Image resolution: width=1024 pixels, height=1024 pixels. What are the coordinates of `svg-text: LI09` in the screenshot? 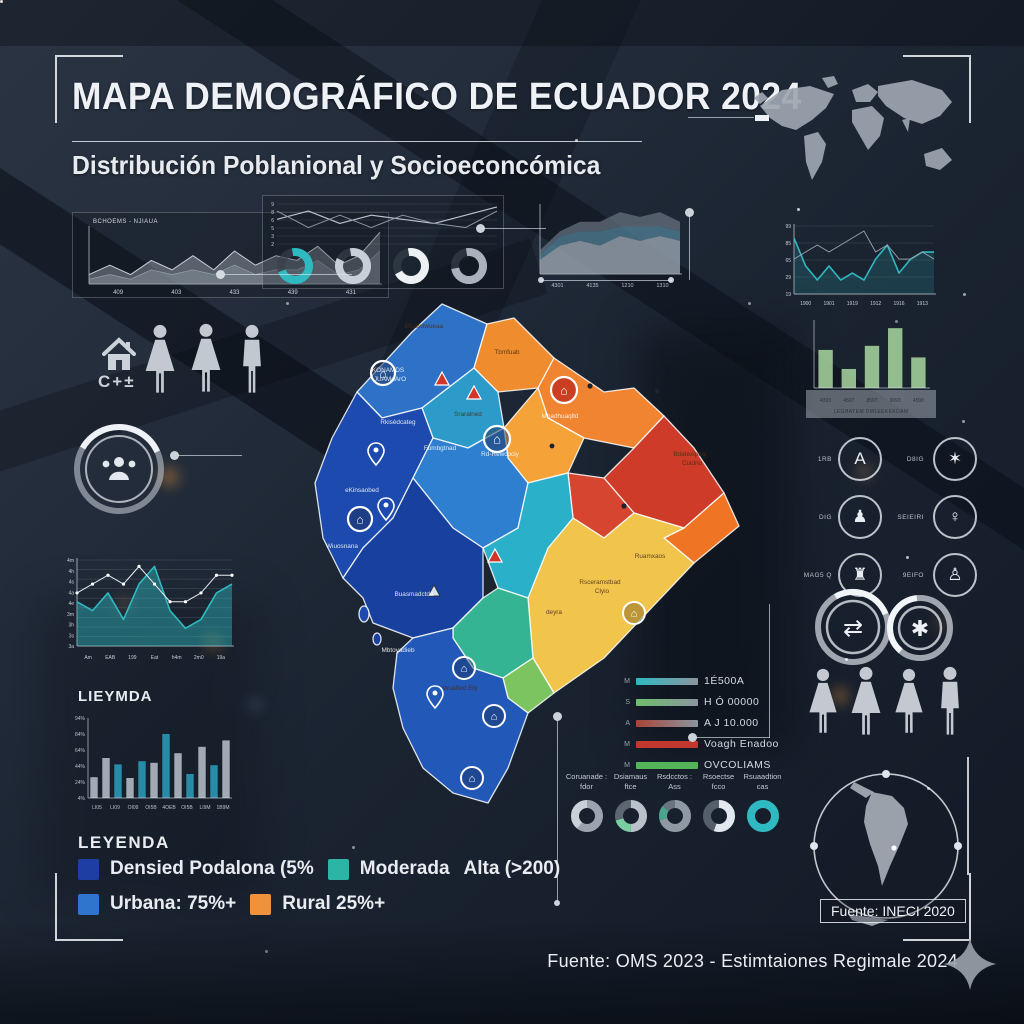 It's located at (115, 808).